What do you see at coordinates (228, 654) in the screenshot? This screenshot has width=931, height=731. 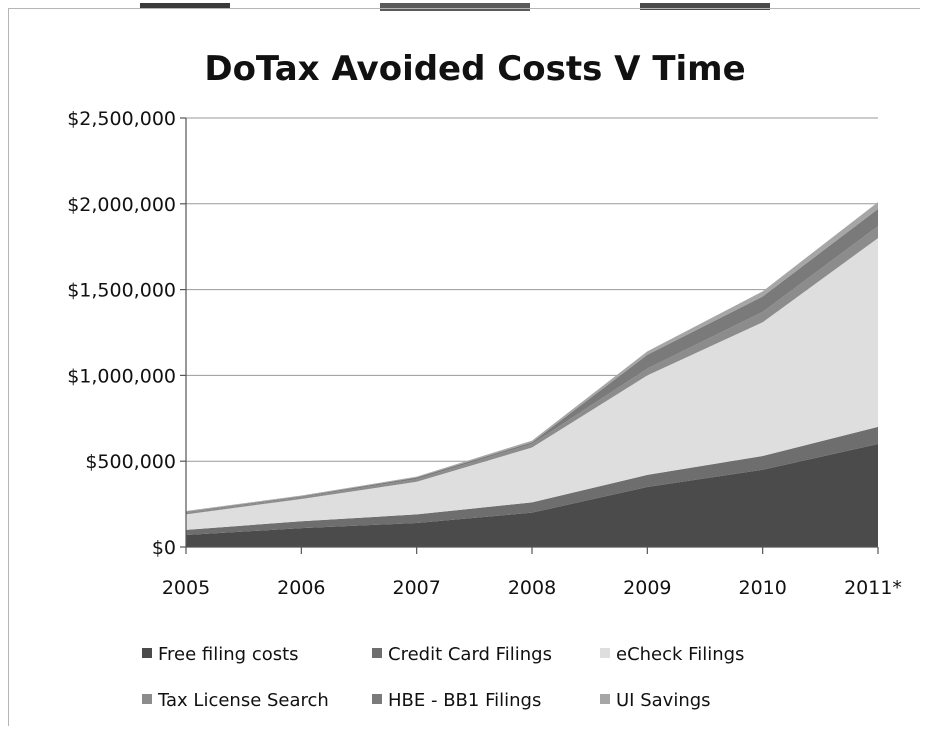 I see `legend-label: Free filing costs` at bounding box center [228, 654].